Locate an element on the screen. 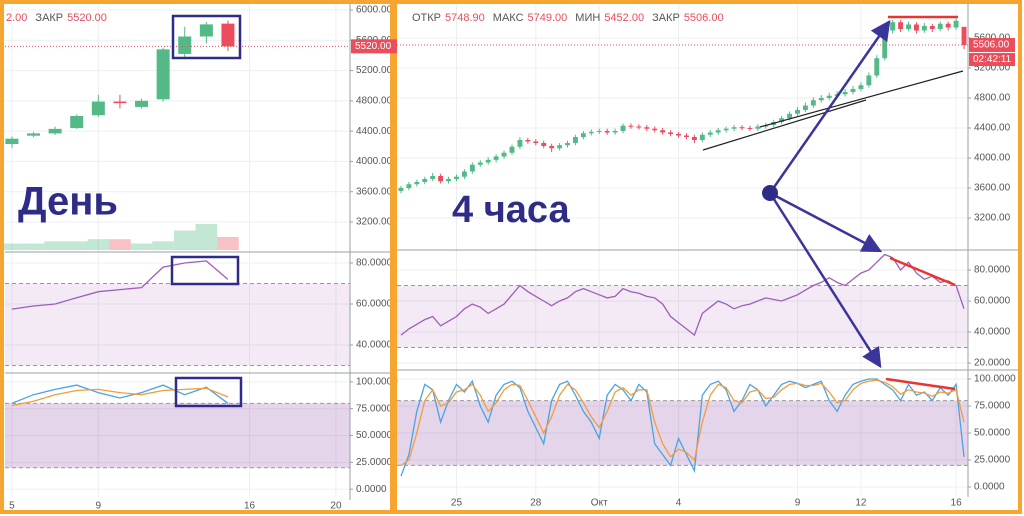 This screenshot has width=1024, height=516. x-tick-label: 9 is located at coordinates (798, 503).